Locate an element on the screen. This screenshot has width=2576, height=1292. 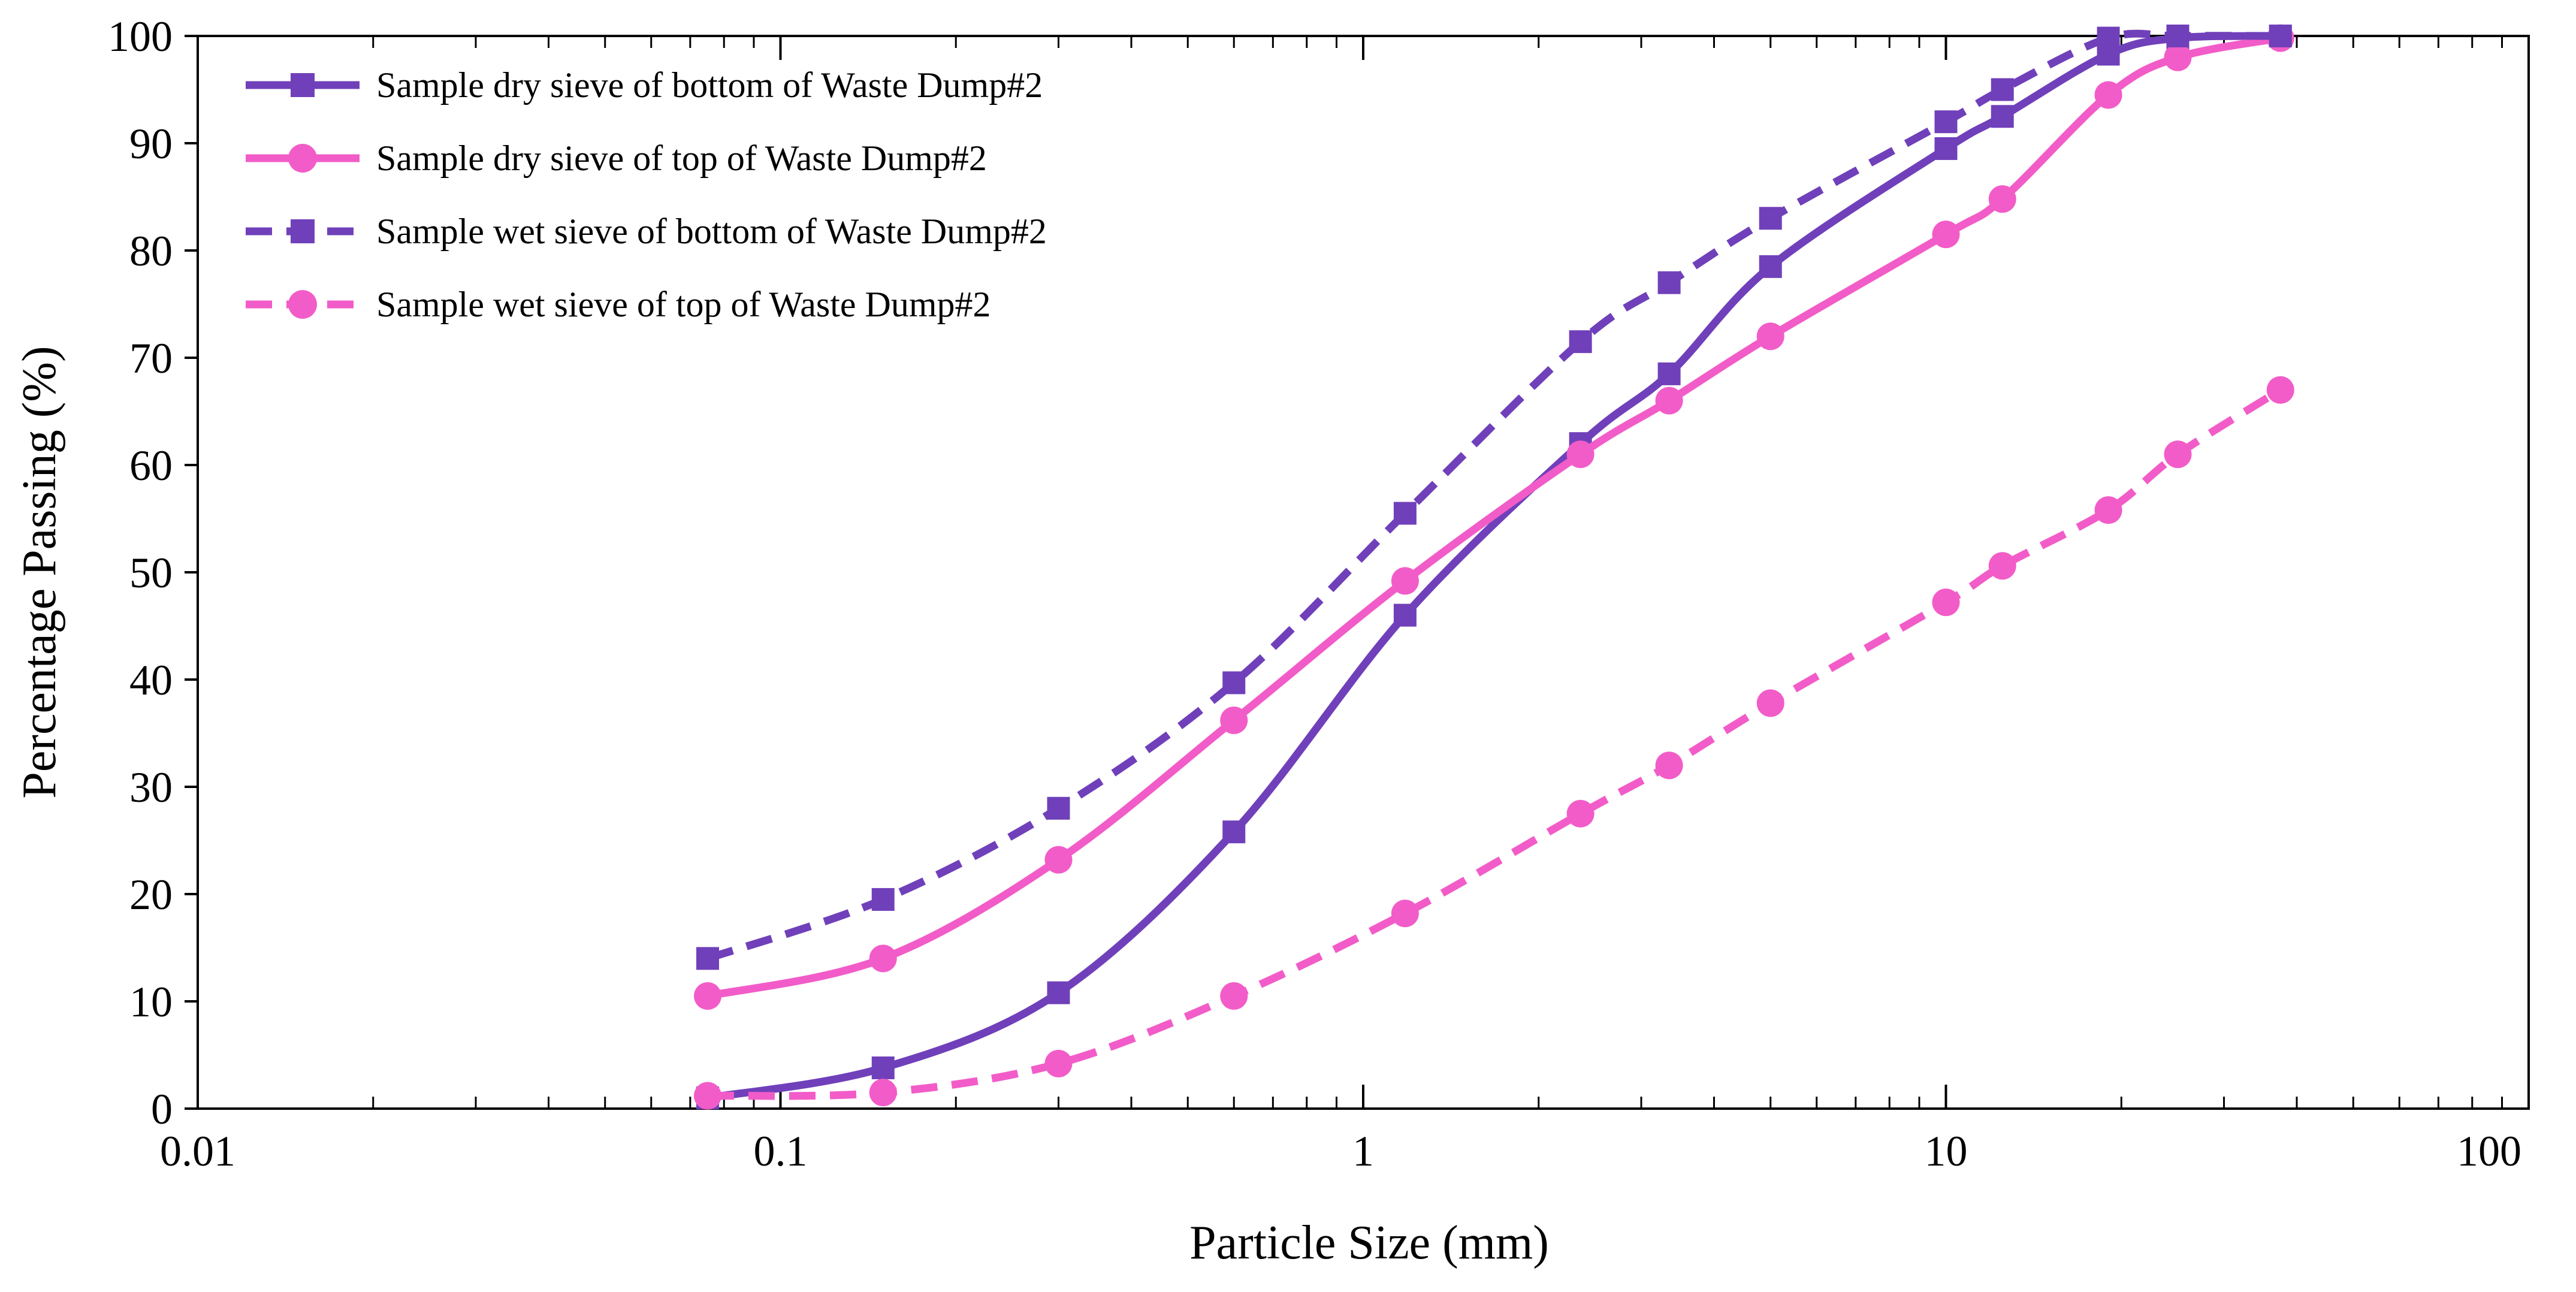
legend-entry-2: Sample dry sieve of top of Waste Dump#2 is located at coordinates (617, 158).